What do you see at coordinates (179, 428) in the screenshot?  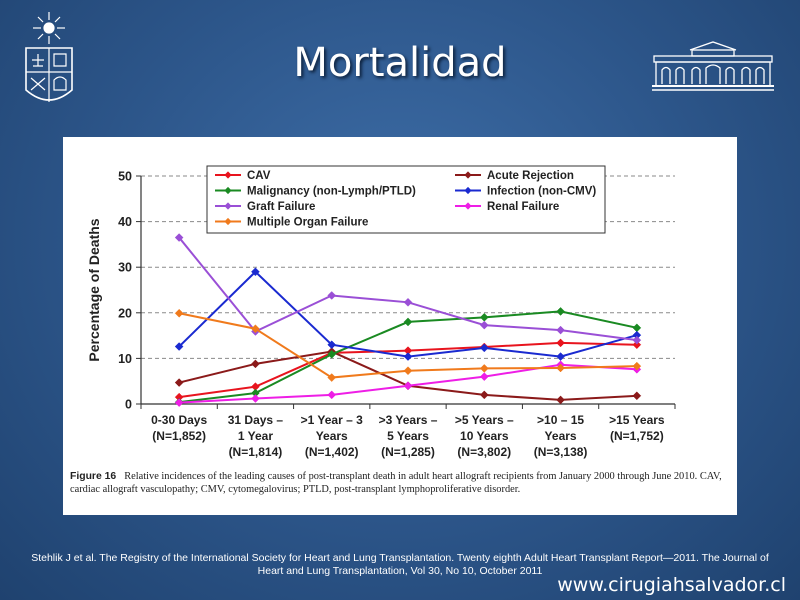 I see `x-tick-label: 0-30 Days (N=1,852)` at bounding box center [179, 428].